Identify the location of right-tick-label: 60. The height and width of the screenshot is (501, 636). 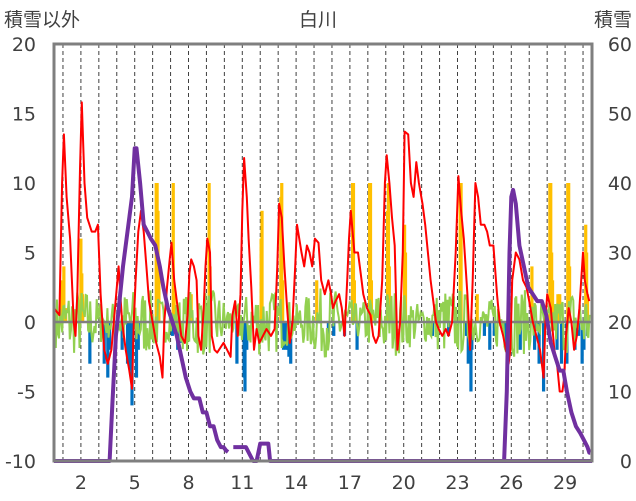
(620, 45).